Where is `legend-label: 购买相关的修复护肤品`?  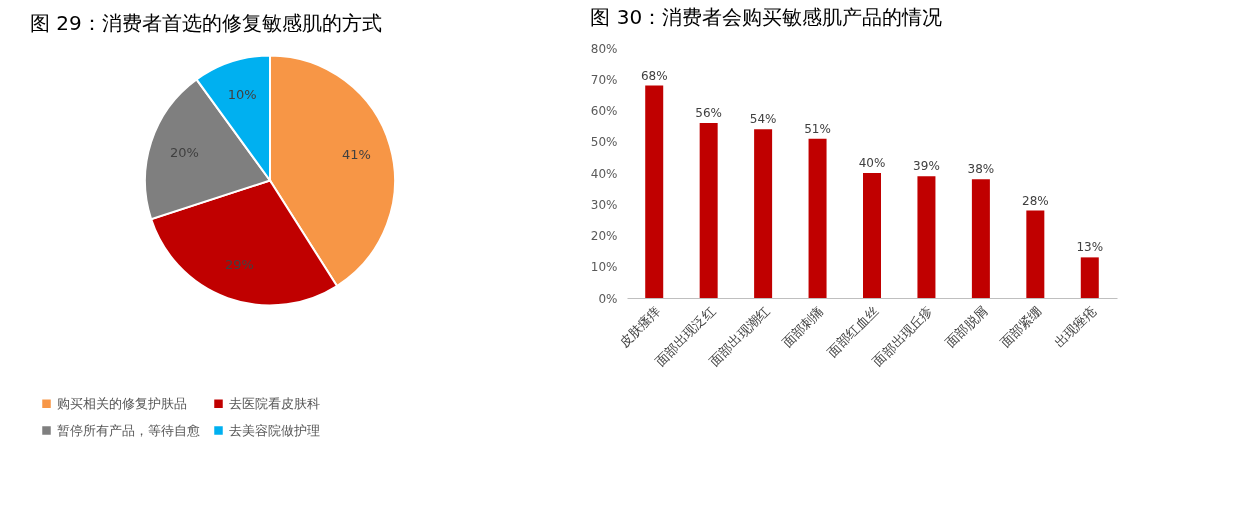
legend-label: 购买相关的修复护肤品 is located at coordinates (122, 403).